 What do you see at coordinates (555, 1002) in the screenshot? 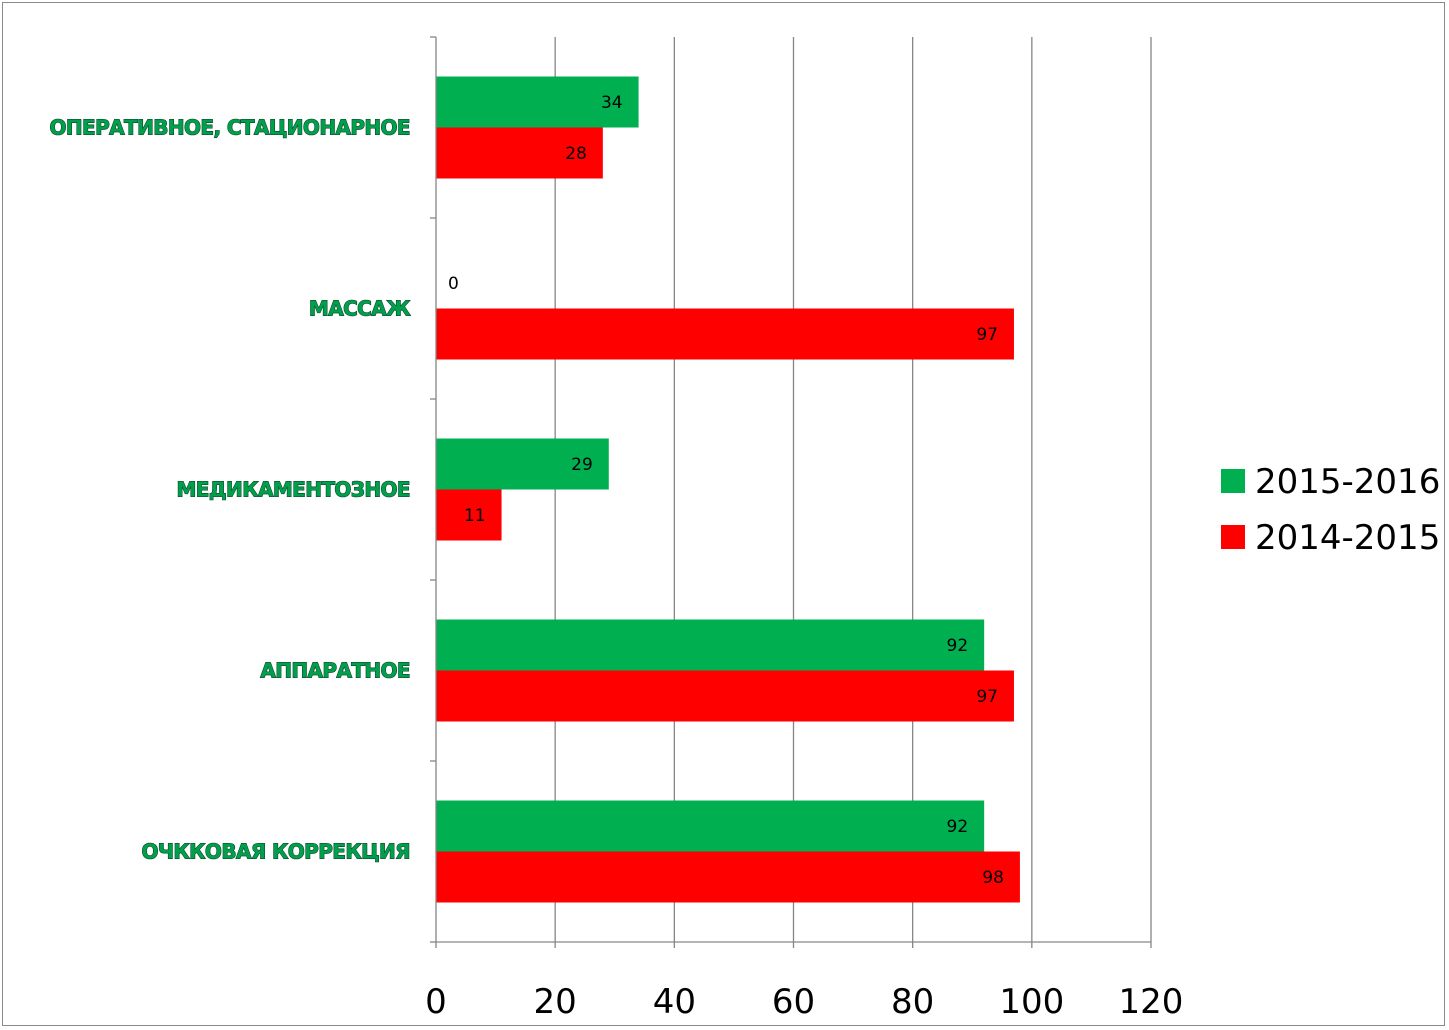
I see `x-tick-label: 20` at bounding box center [555, 1002].